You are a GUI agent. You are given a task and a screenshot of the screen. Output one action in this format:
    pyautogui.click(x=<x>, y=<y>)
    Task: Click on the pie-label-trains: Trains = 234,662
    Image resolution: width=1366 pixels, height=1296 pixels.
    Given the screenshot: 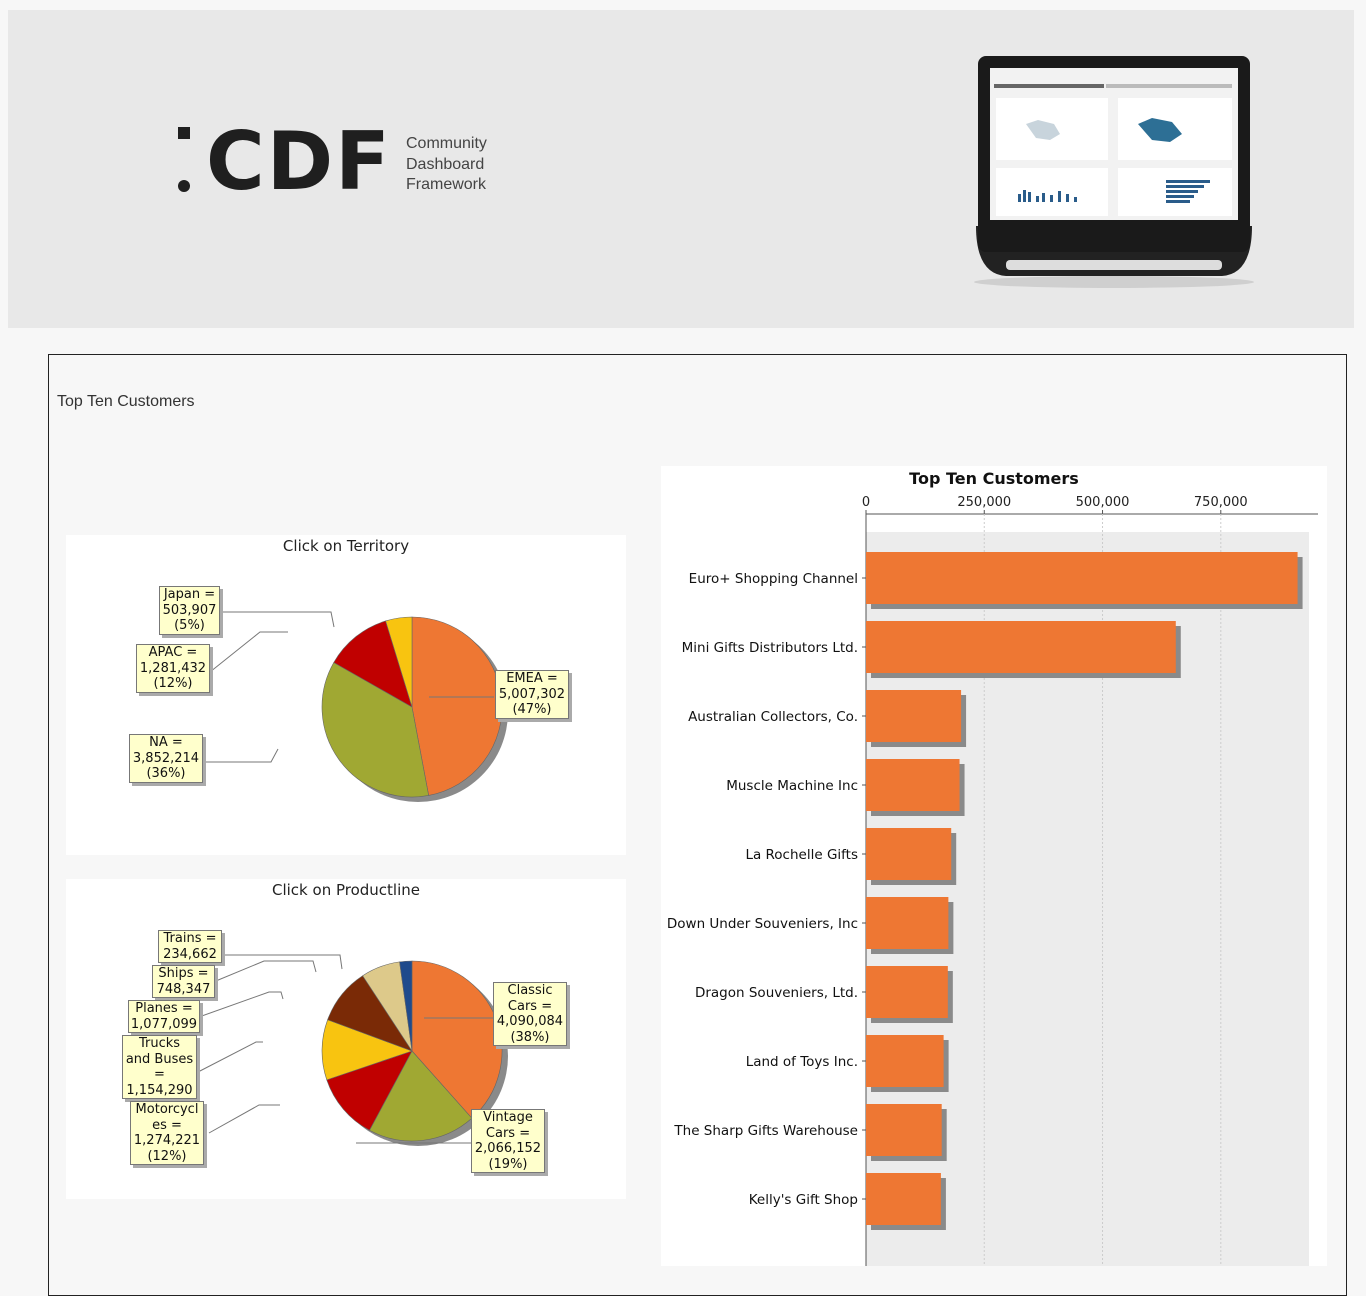 What is the action you would take?
    pyautogui.click(x=190, y=946)
    